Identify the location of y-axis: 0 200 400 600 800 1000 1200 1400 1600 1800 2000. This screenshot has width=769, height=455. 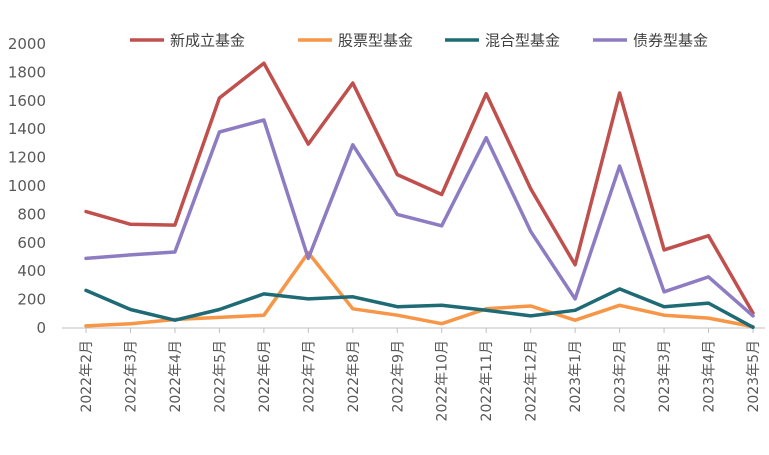
(27, 186).